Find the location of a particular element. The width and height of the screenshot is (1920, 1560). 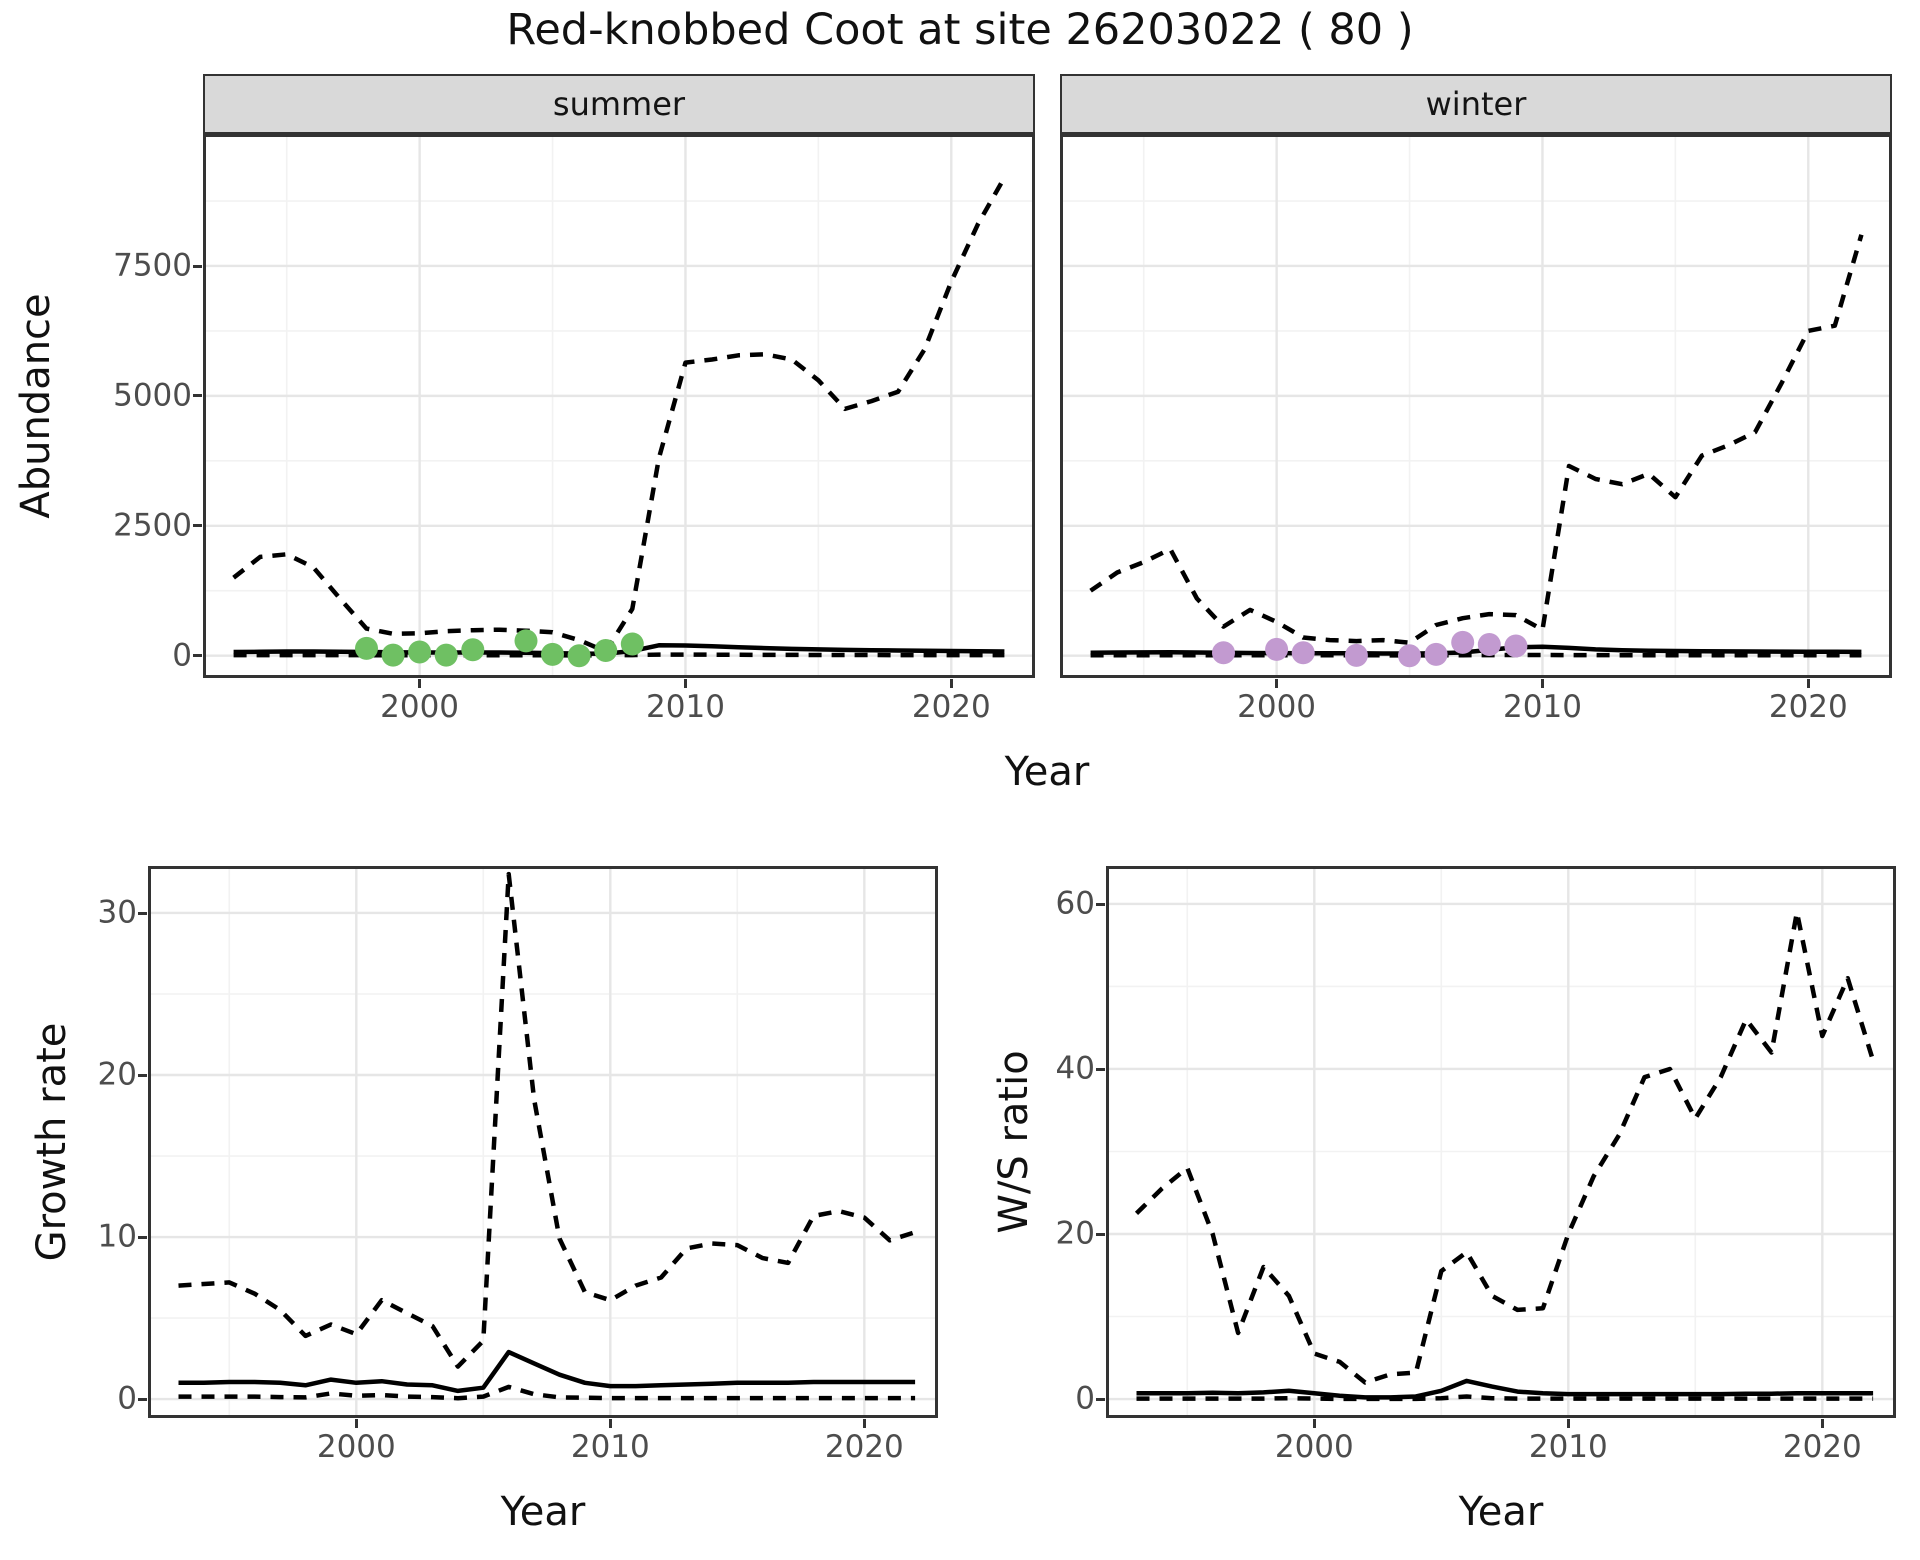

y-tick-label: 60 is located at coordinates (1075, 903).